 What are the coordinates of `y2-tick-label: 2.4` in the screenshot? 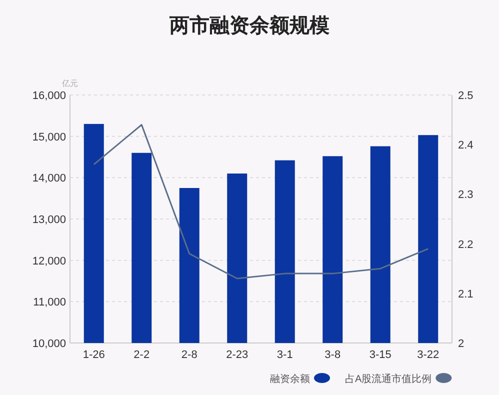 It's located at (466, 146).